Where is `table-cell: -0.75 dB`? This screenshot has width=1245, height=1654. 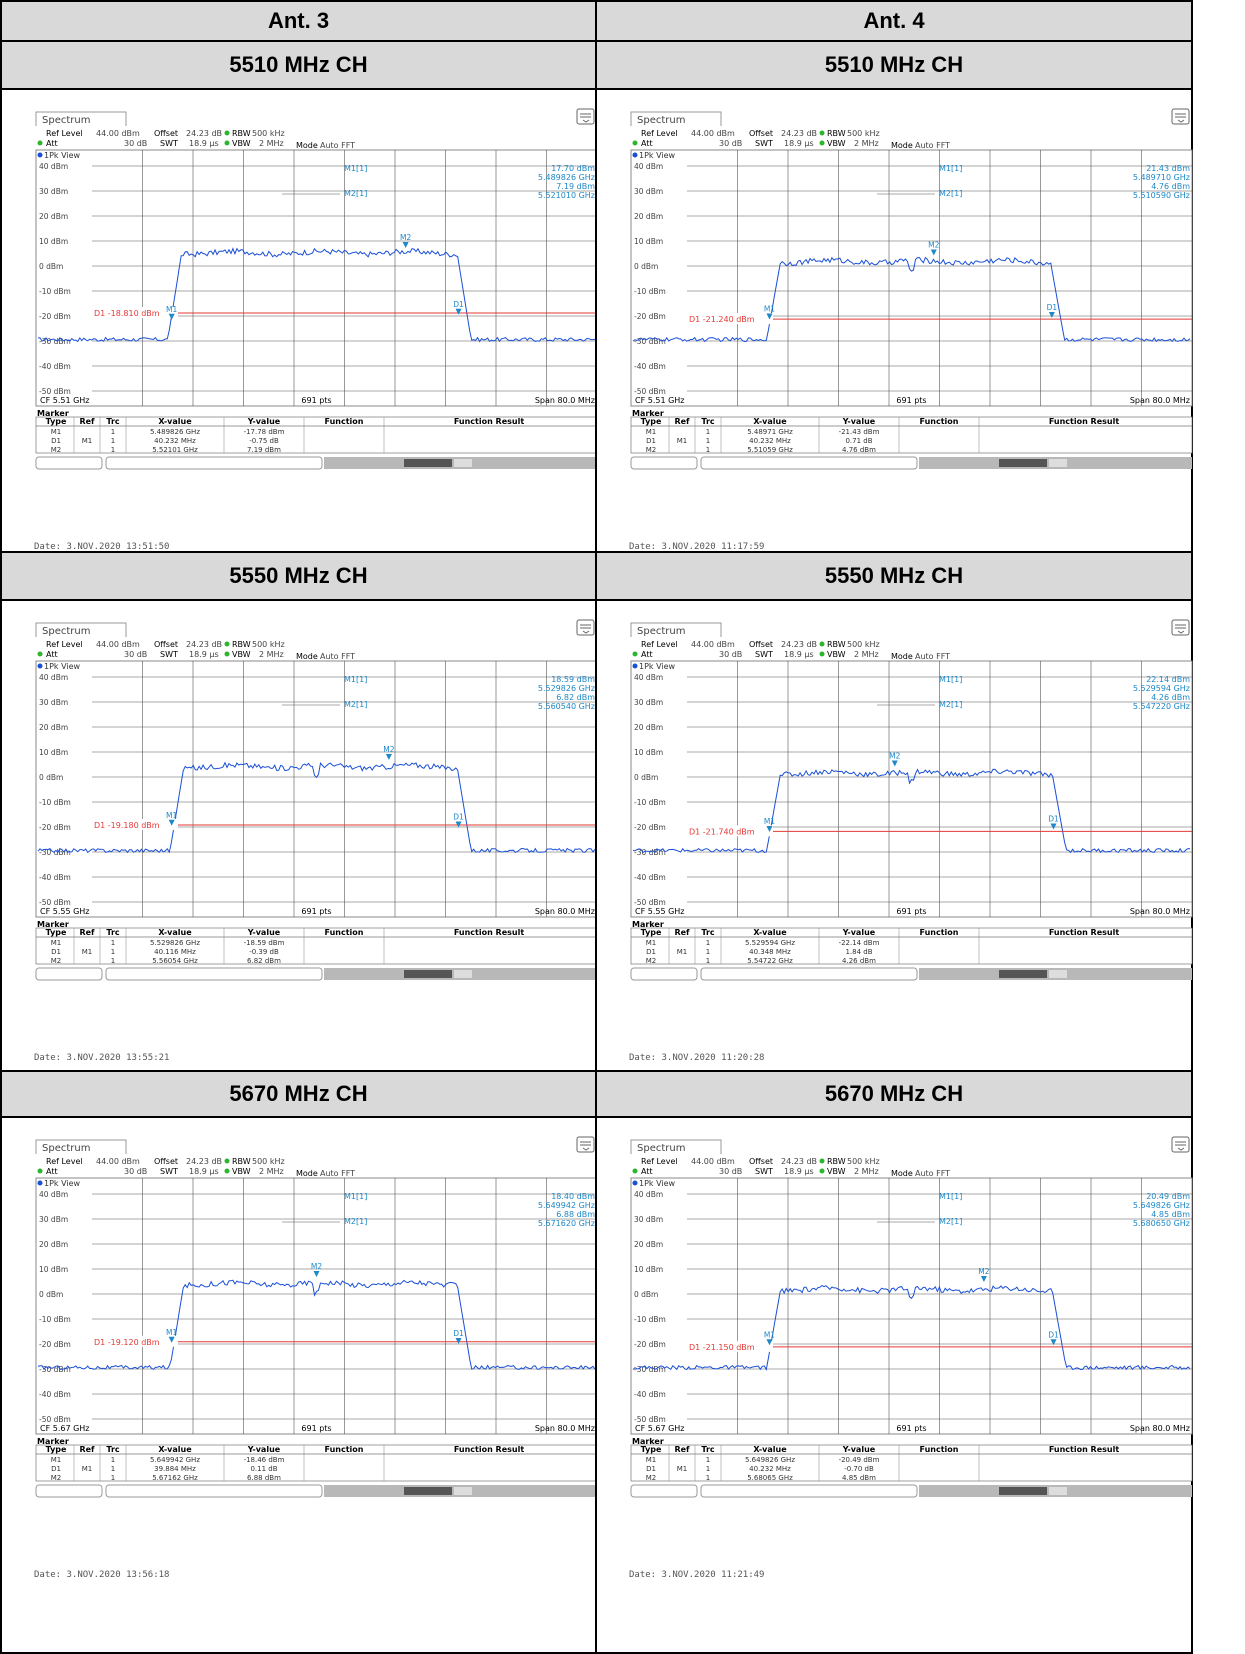
table-cell: -0.75 dB is located at coordinates (264, 441).